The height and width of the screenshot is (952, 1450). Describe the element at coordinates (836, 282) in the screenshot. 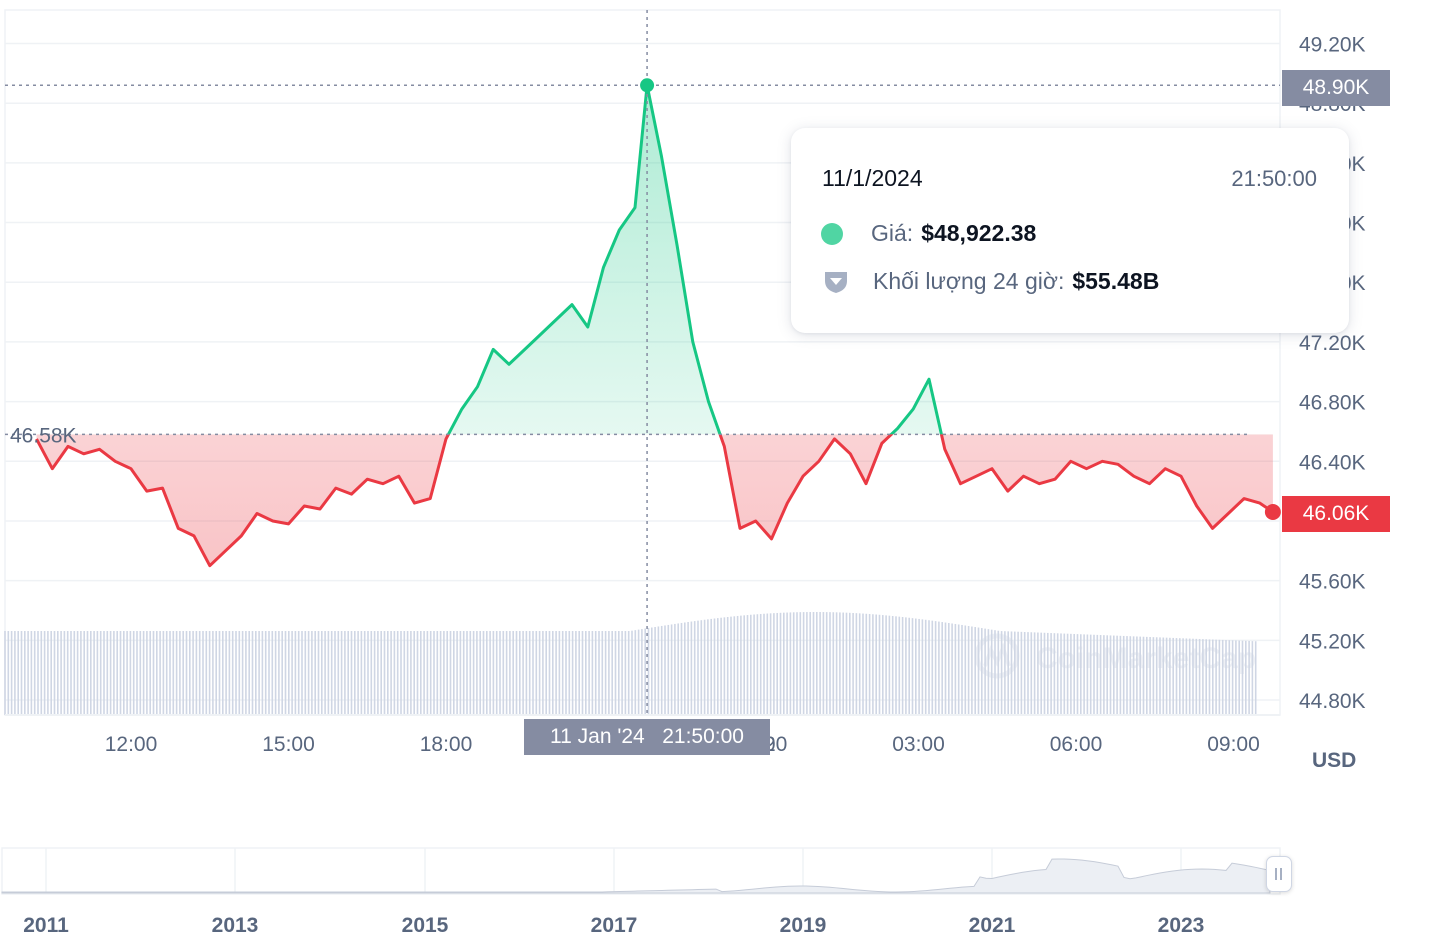

I see `volume-icon` at that location.